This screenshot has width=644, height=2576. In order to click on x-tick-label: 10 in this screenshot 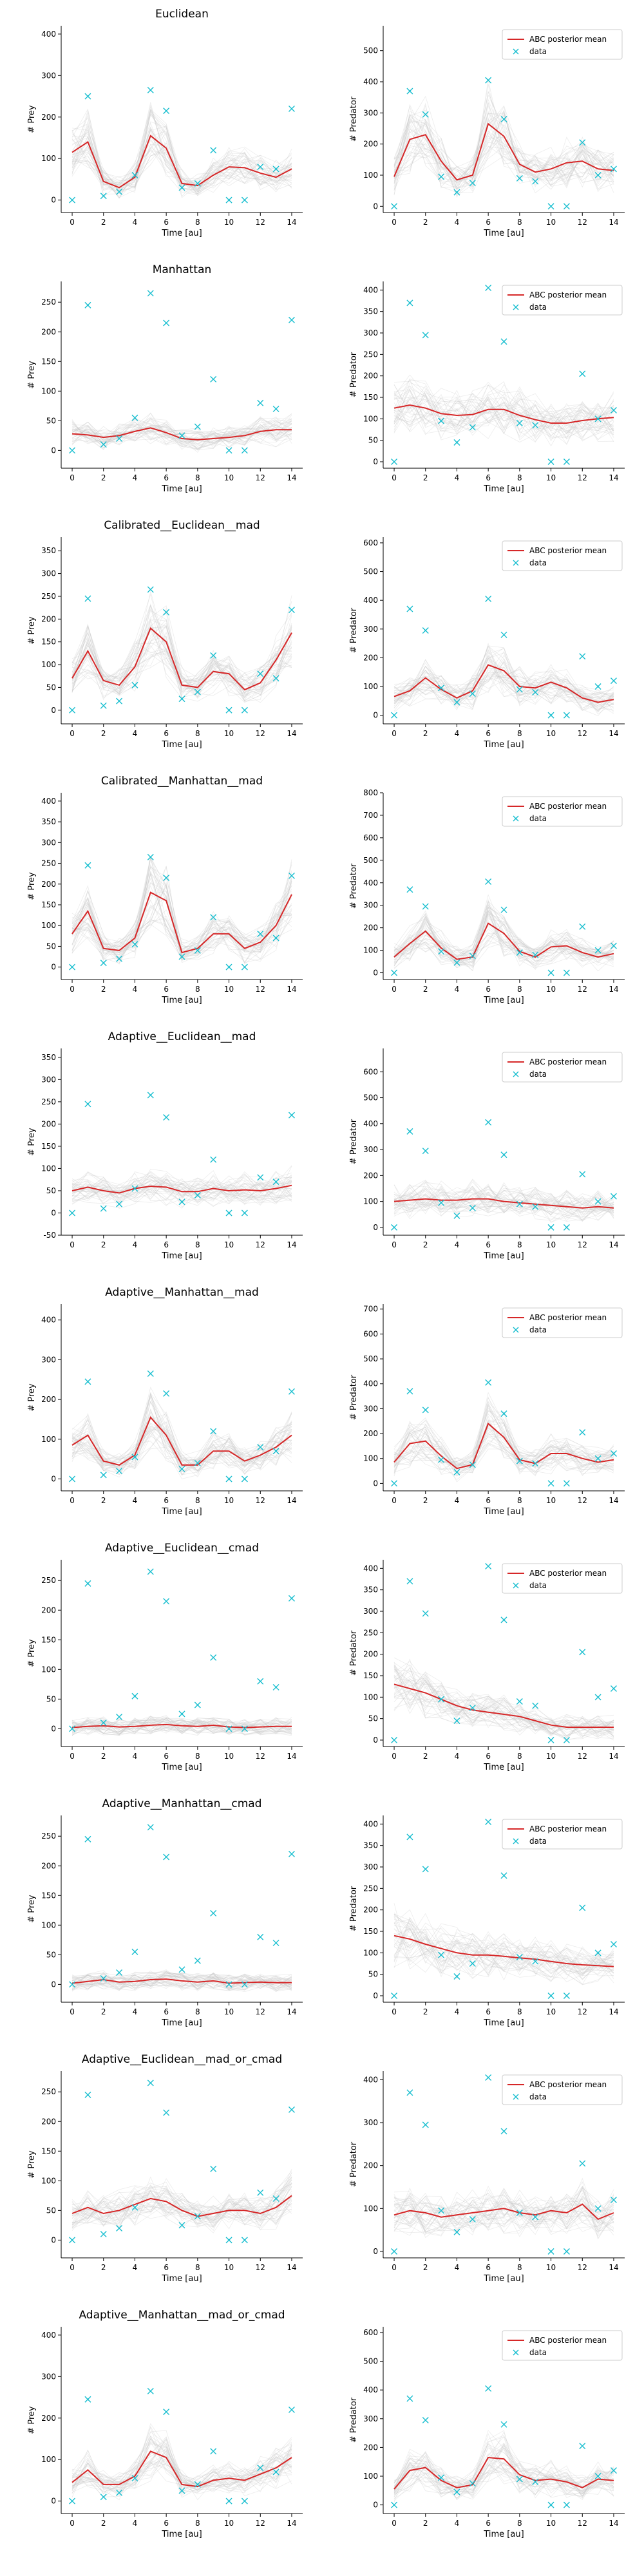, I will do `click(229, 2012)`.